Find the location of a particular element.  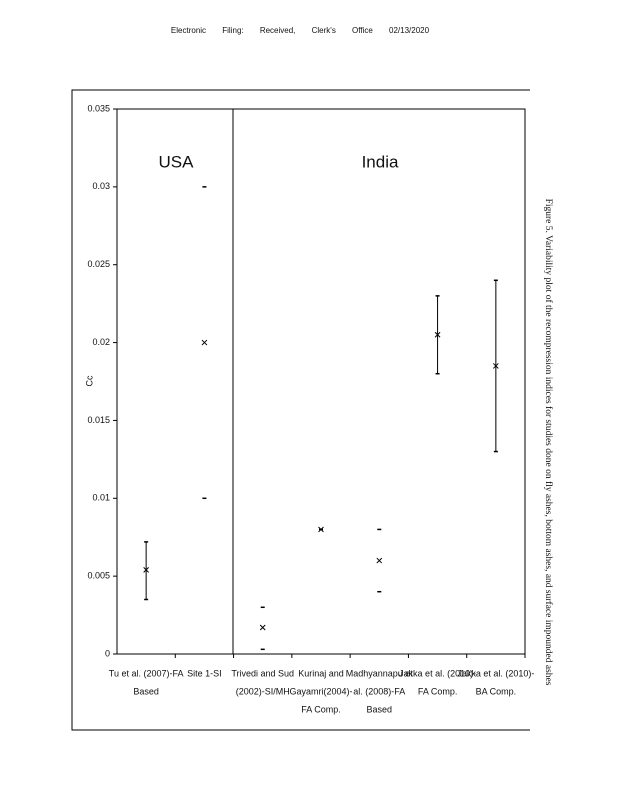

y-axis-label: Cc is located at coordinates (89, 380).